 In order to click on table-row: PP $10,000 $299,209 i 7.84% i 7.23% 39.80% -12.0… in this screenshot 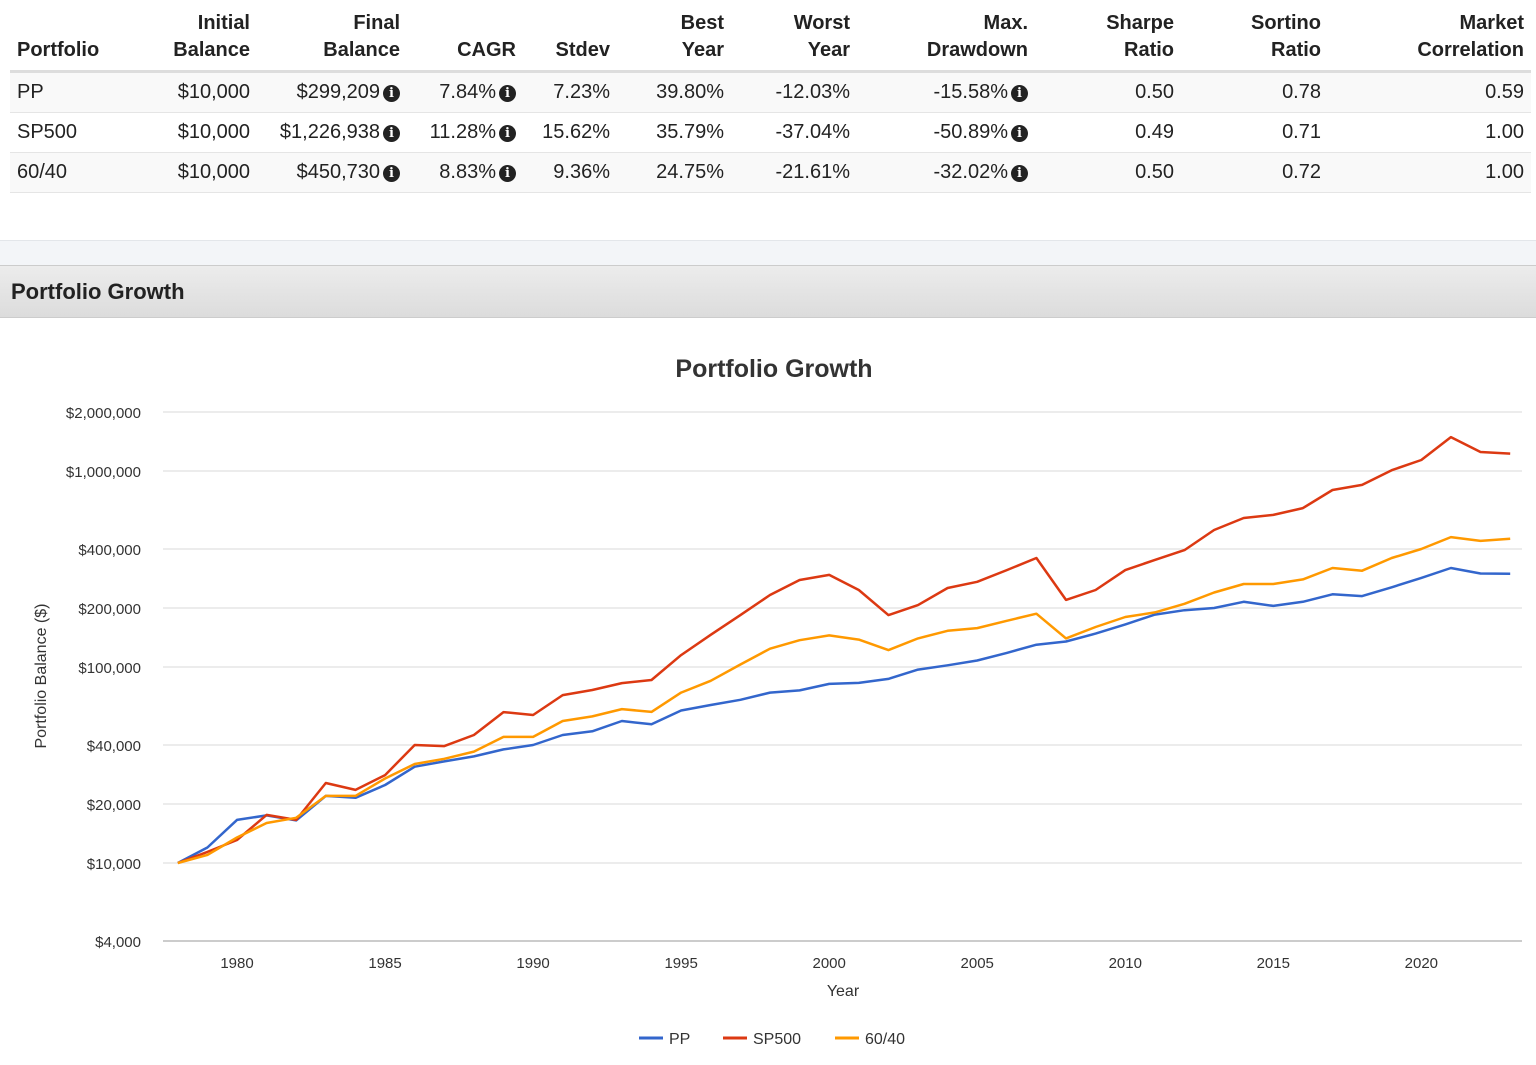, I will do `click(770, 92)`.